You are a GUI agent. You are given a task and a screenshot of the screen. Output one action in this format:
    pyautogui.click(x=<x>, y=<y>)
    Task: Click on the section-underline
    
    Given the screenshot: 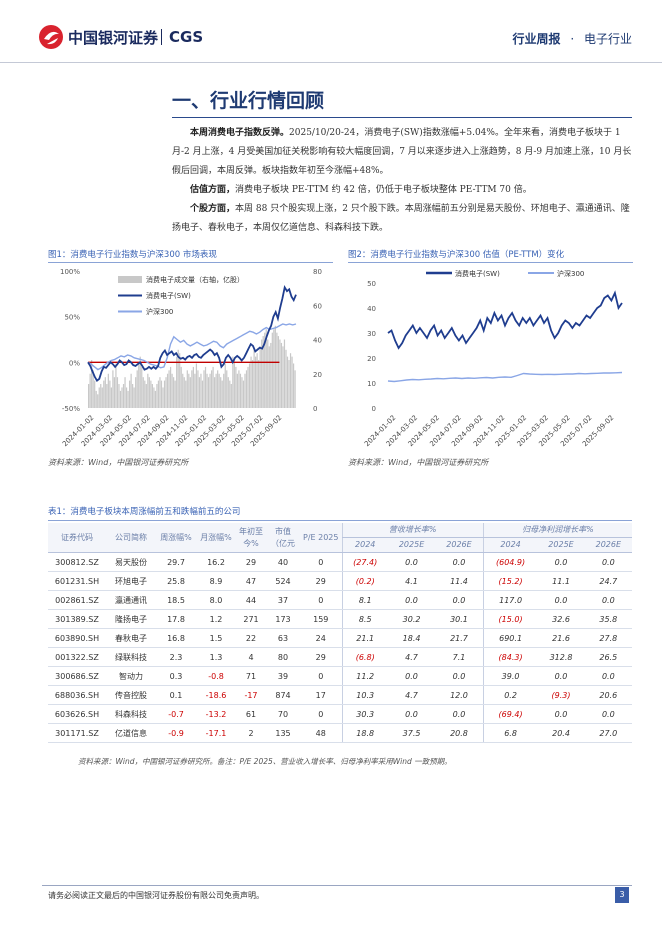 What is the action you would take?
    pyautogui.click(x=402, y=117)
    